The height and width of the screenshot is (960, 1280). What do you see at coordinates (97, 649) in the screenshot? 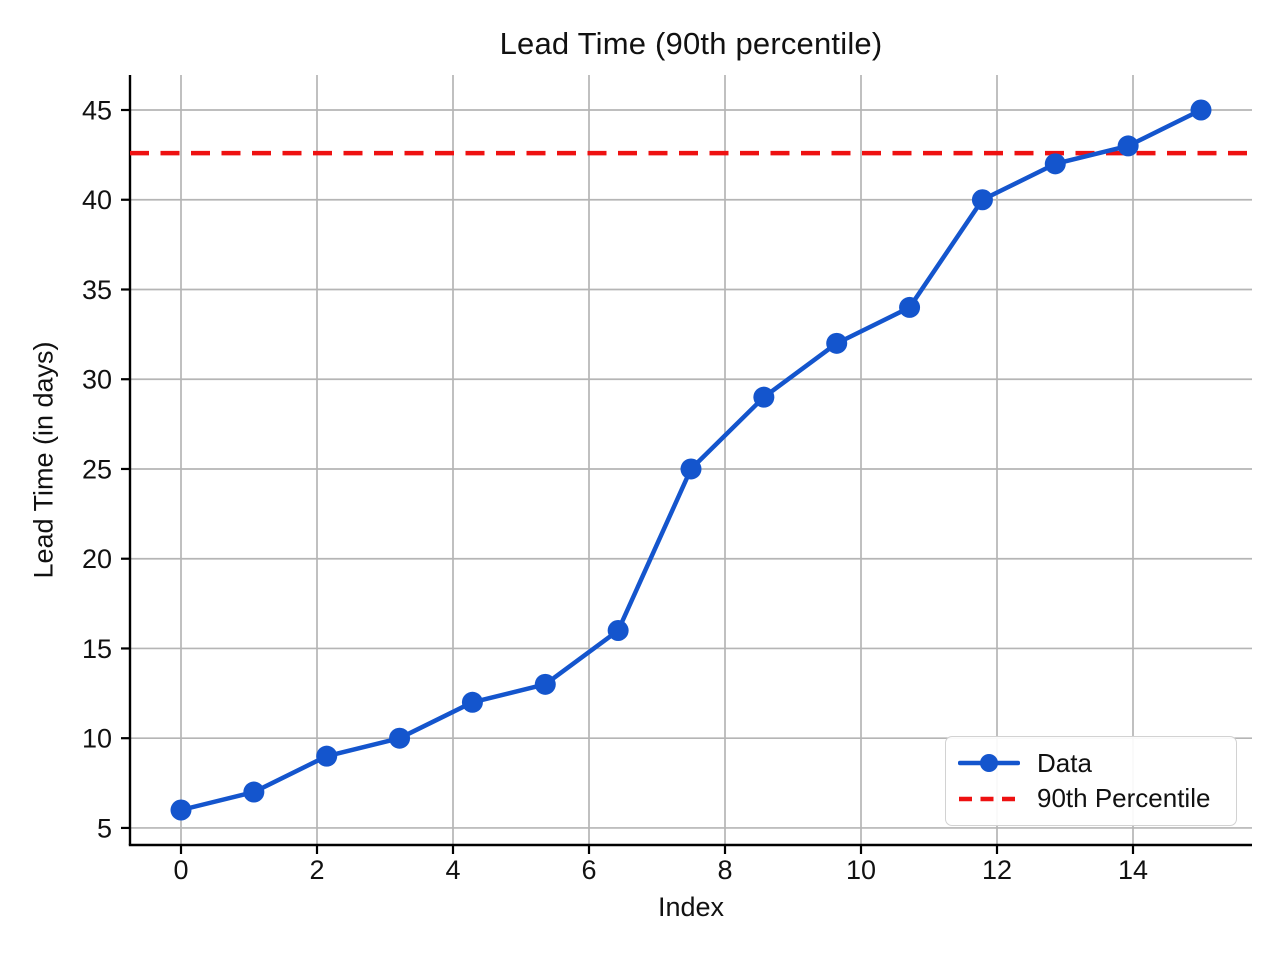
I see `y-tick-label: 15` at bounding box center [97, 649].